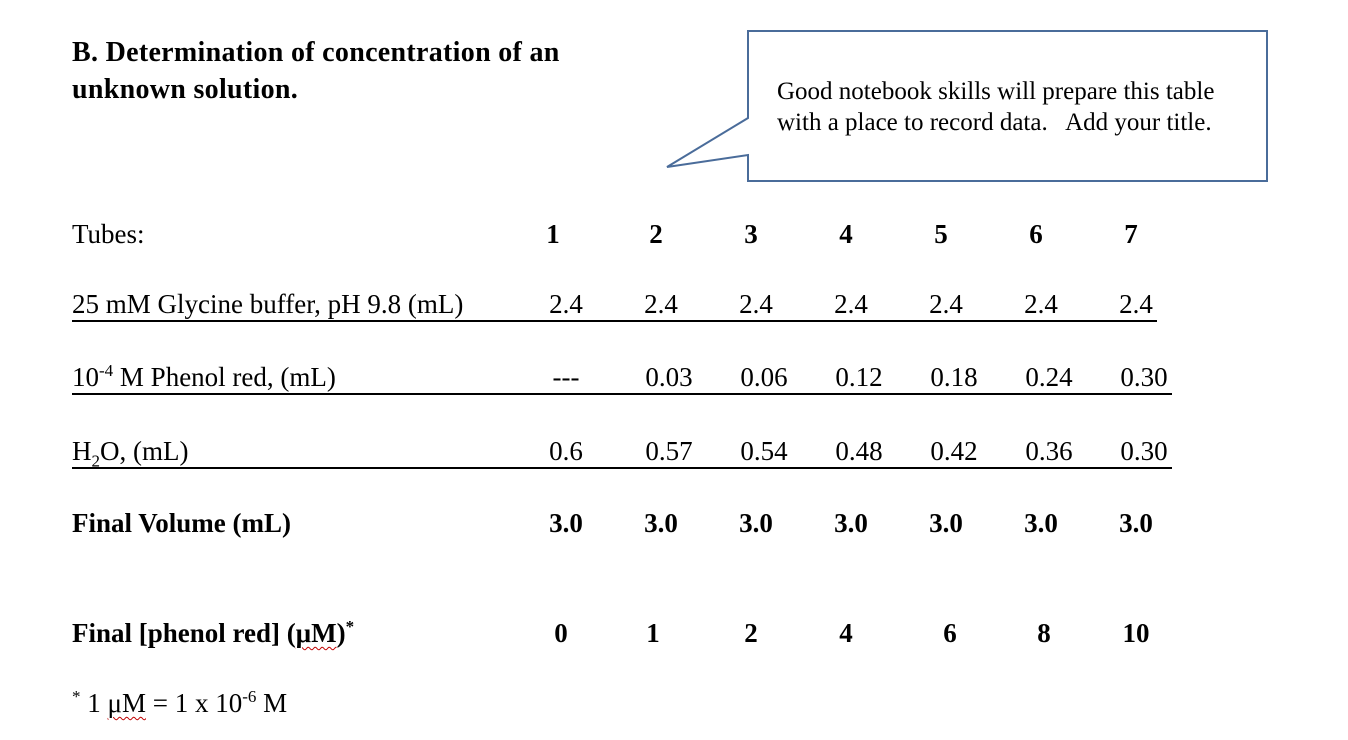 The image size is (1348, 740). Describe the element at coordinates (94, 703) in the screenshot. I see `footnote-pre: 1` at that location.